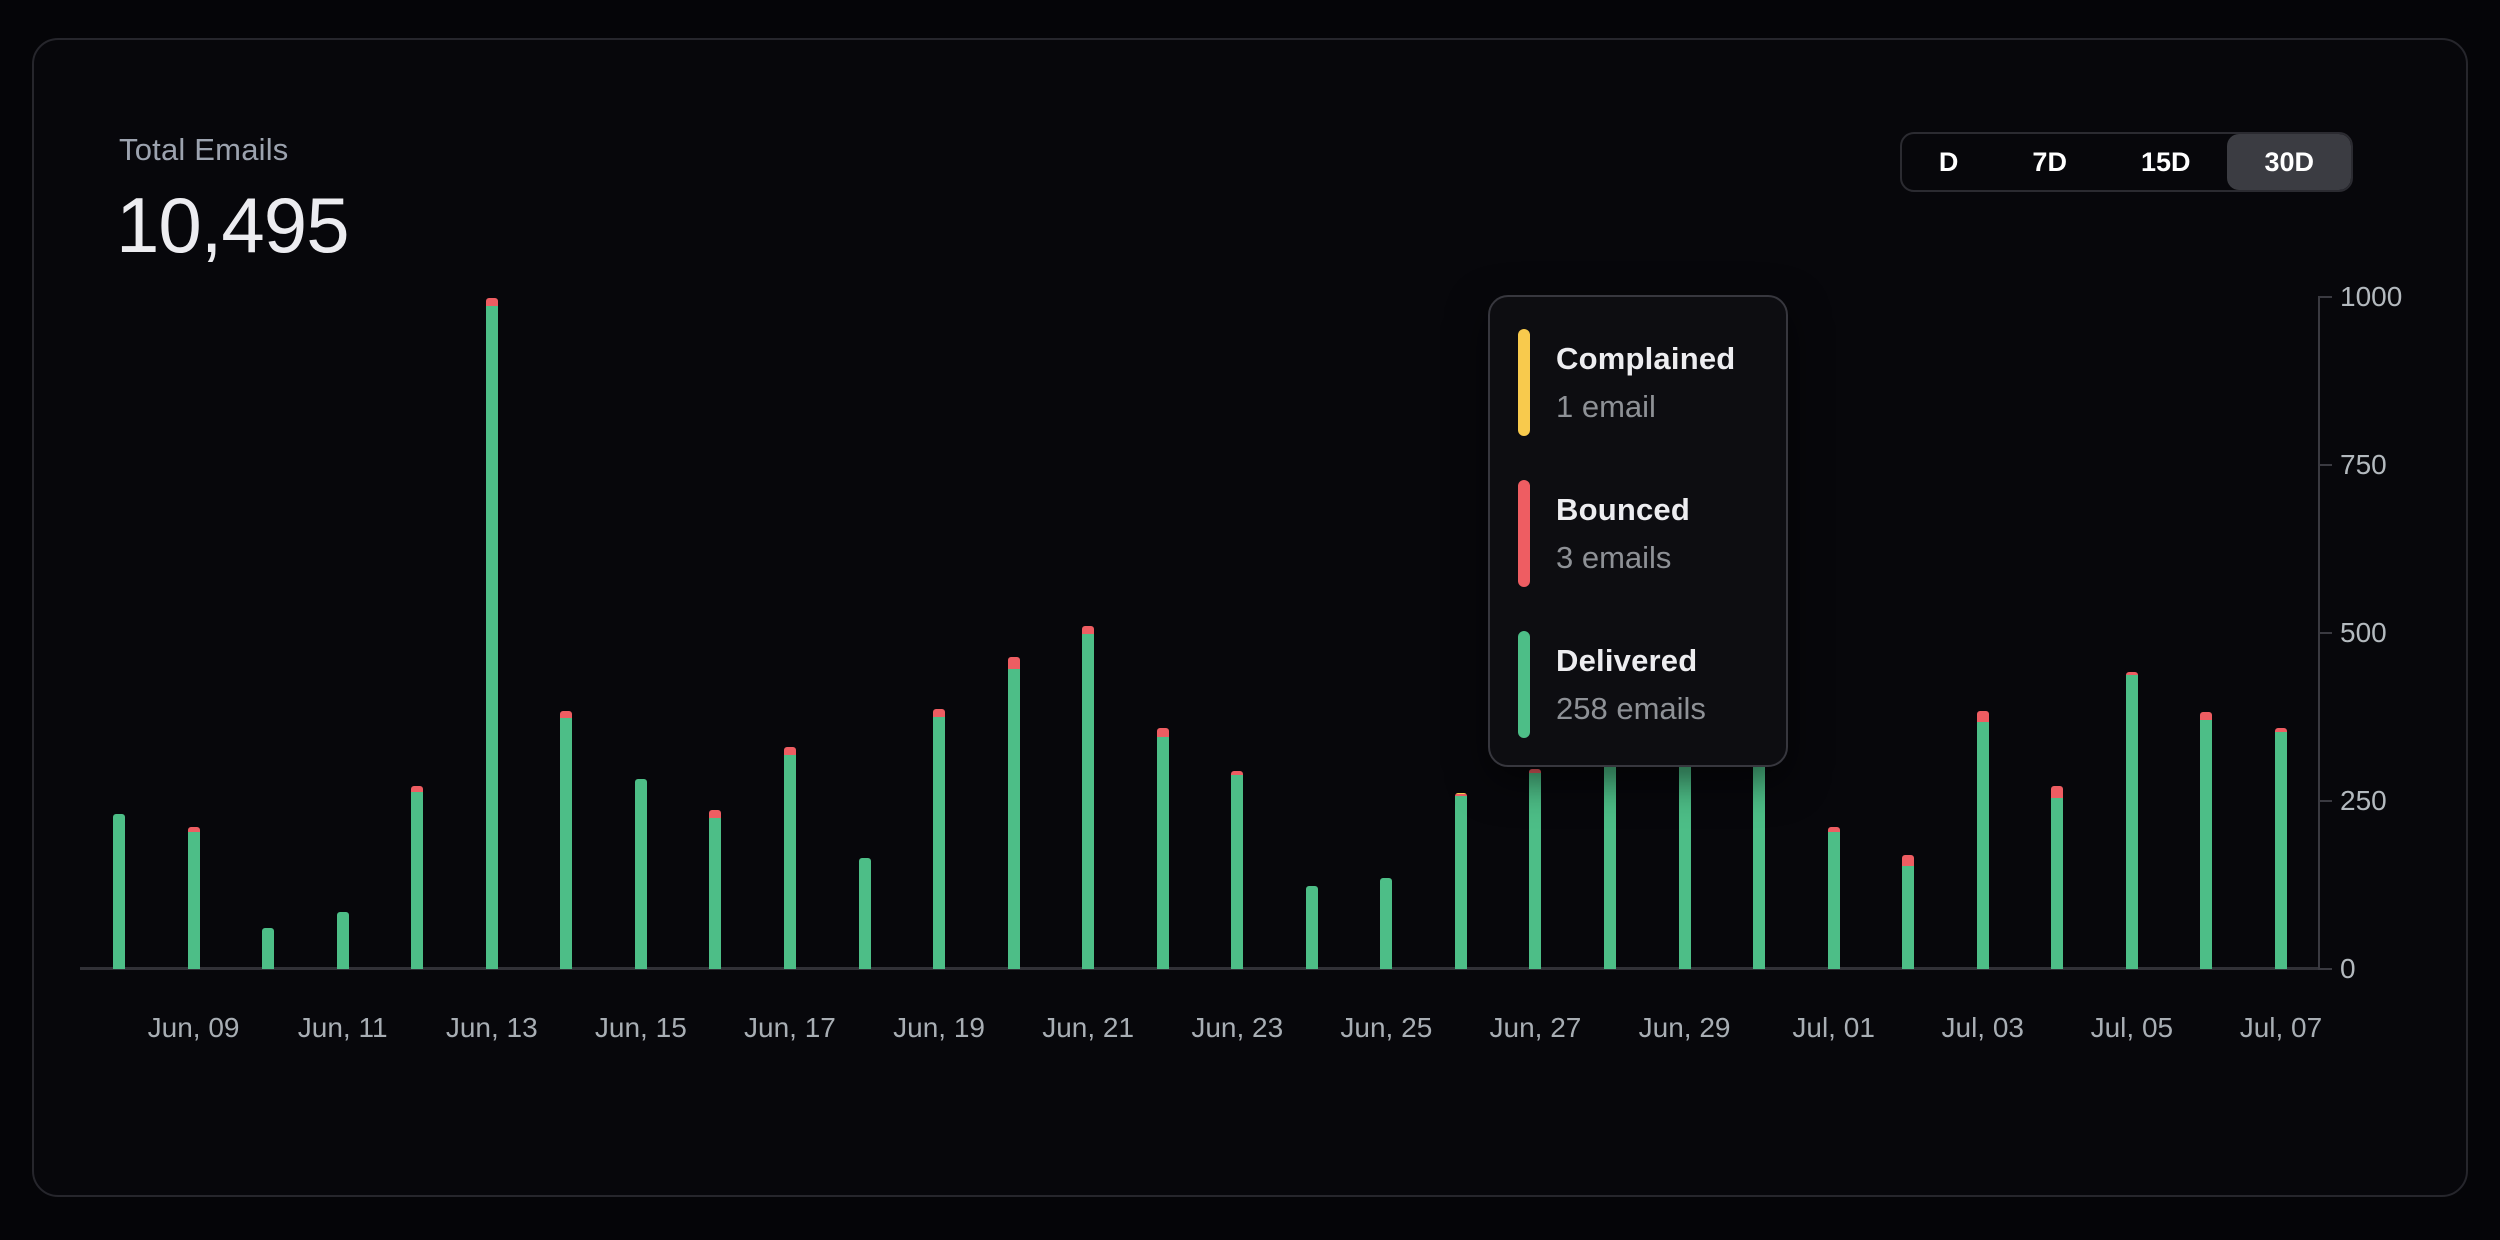 The height and width of the screenshot is (1240, 2500). Describe the element at coordinates (1386, 1027) in the screenshot. I see `x-axis-tick-label: Jun, 25` at that location.